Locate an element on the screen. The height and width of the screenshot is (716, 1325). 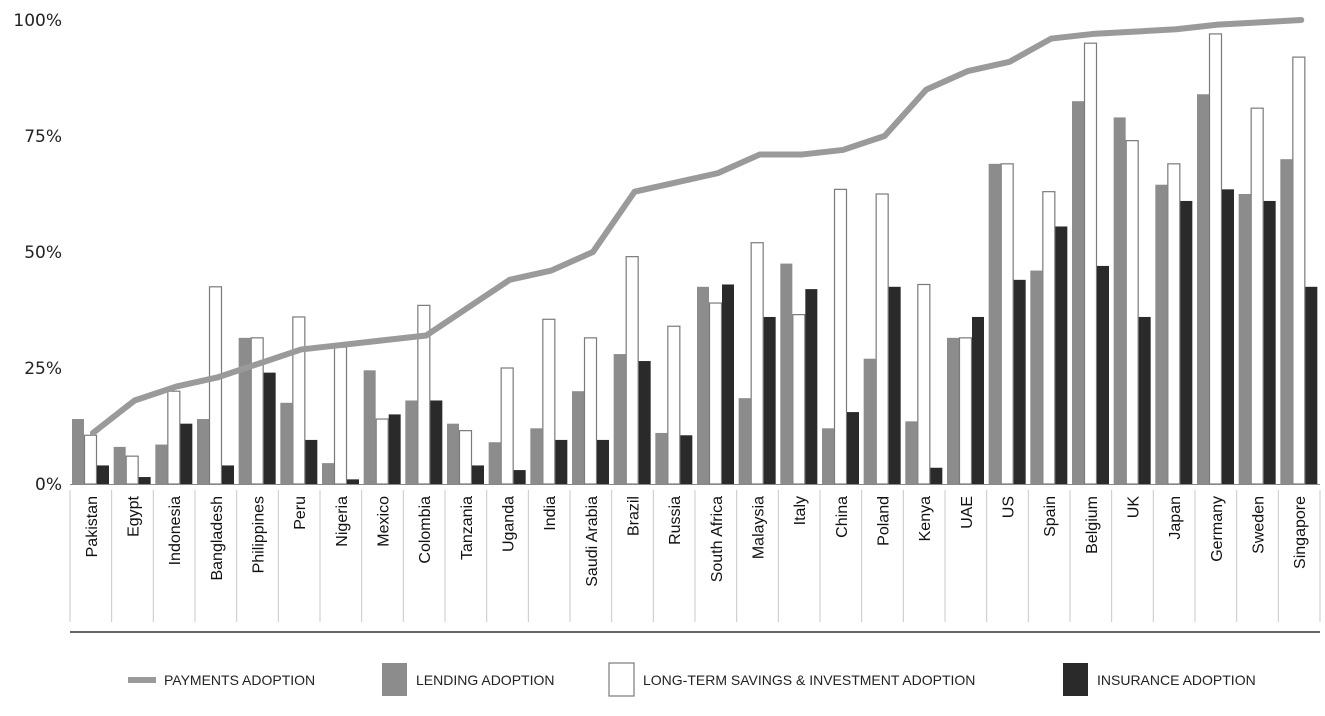
bar-lending-adoption-japan is located at coordinates (1161, 334).